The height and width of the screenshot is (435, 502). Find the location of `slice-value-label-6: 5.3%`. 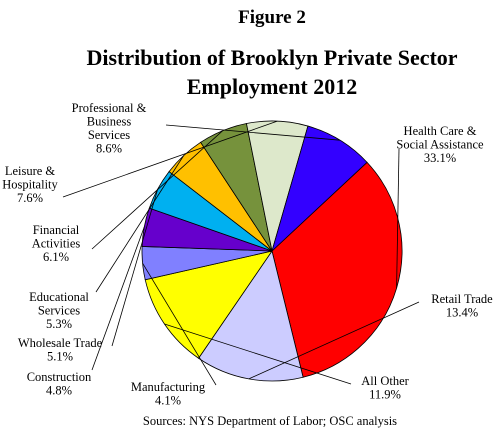

slice-value-label-6: 5.3% is located at coordinates (59, 324).